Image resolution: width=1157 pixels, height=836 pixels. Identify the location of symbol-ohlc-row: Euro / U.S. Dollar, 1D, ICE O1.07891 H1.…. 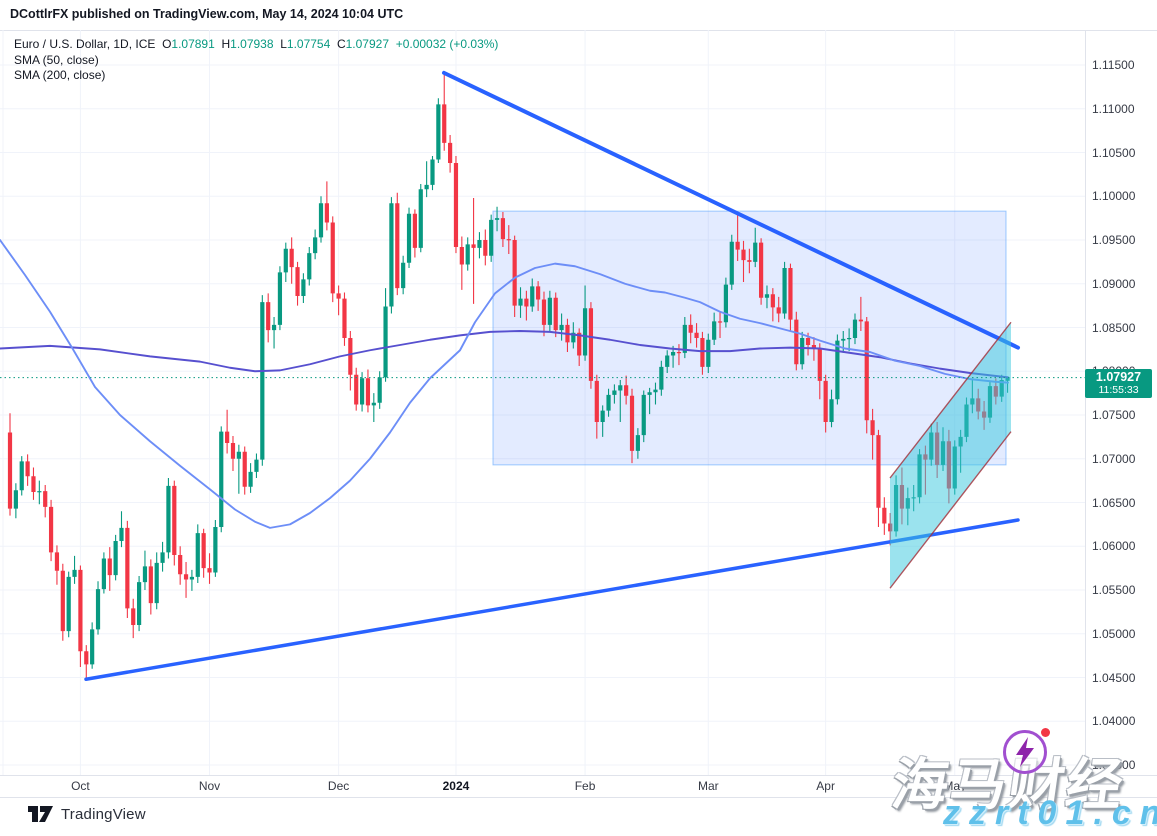
(256, 45).